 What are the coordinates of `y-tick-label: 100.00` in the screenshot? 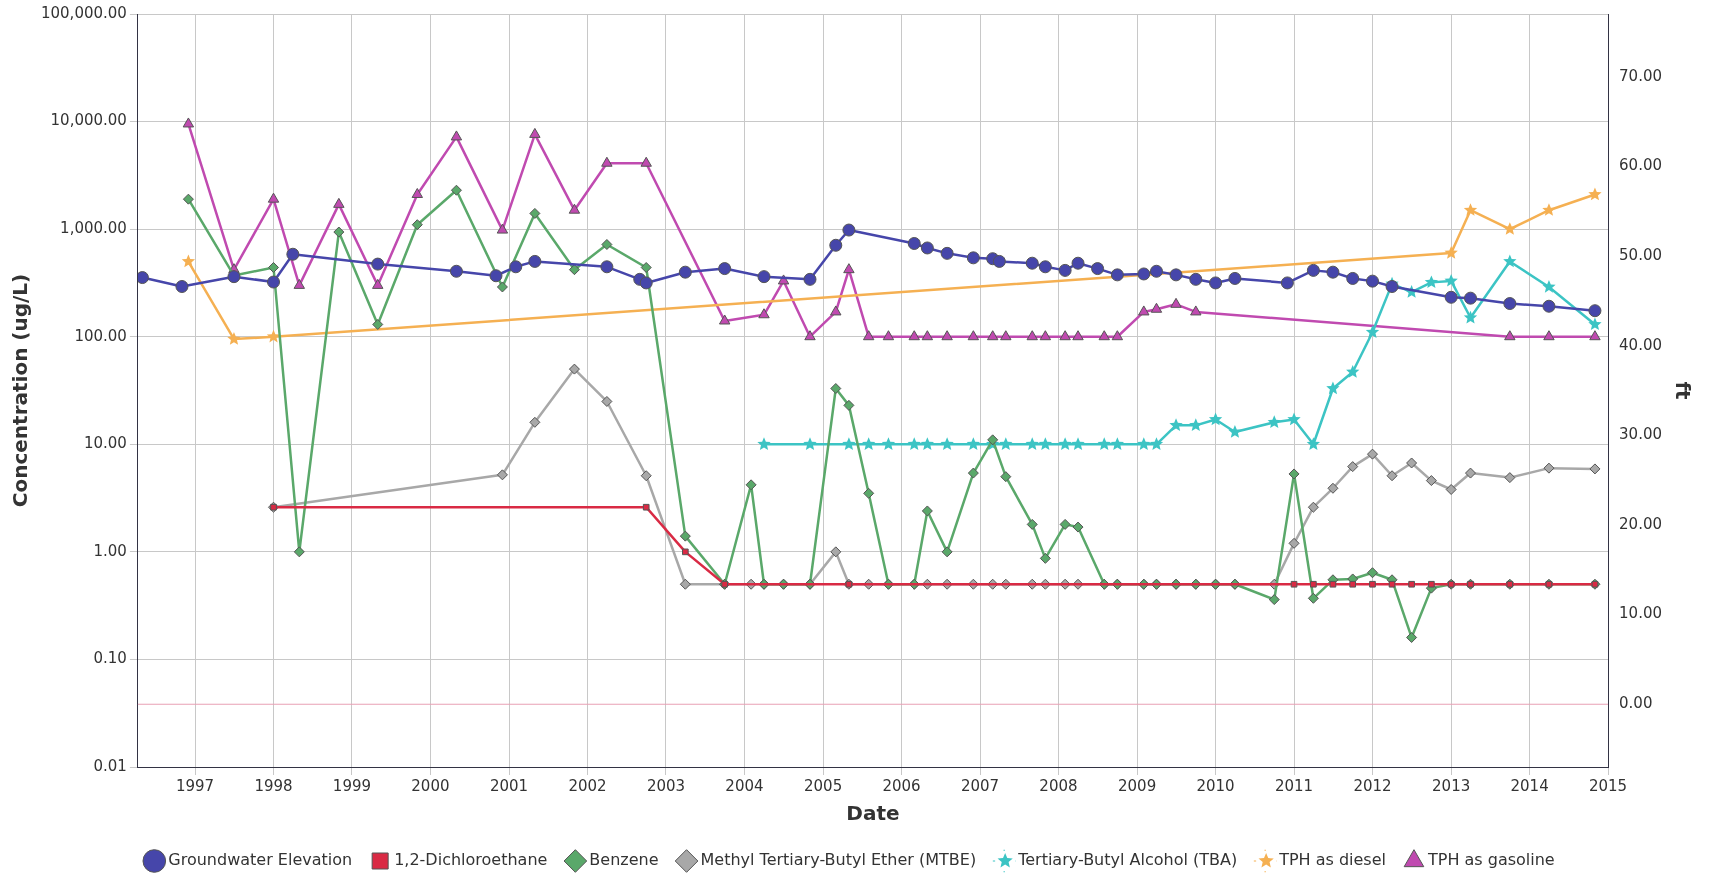 It's located at (100, 335).